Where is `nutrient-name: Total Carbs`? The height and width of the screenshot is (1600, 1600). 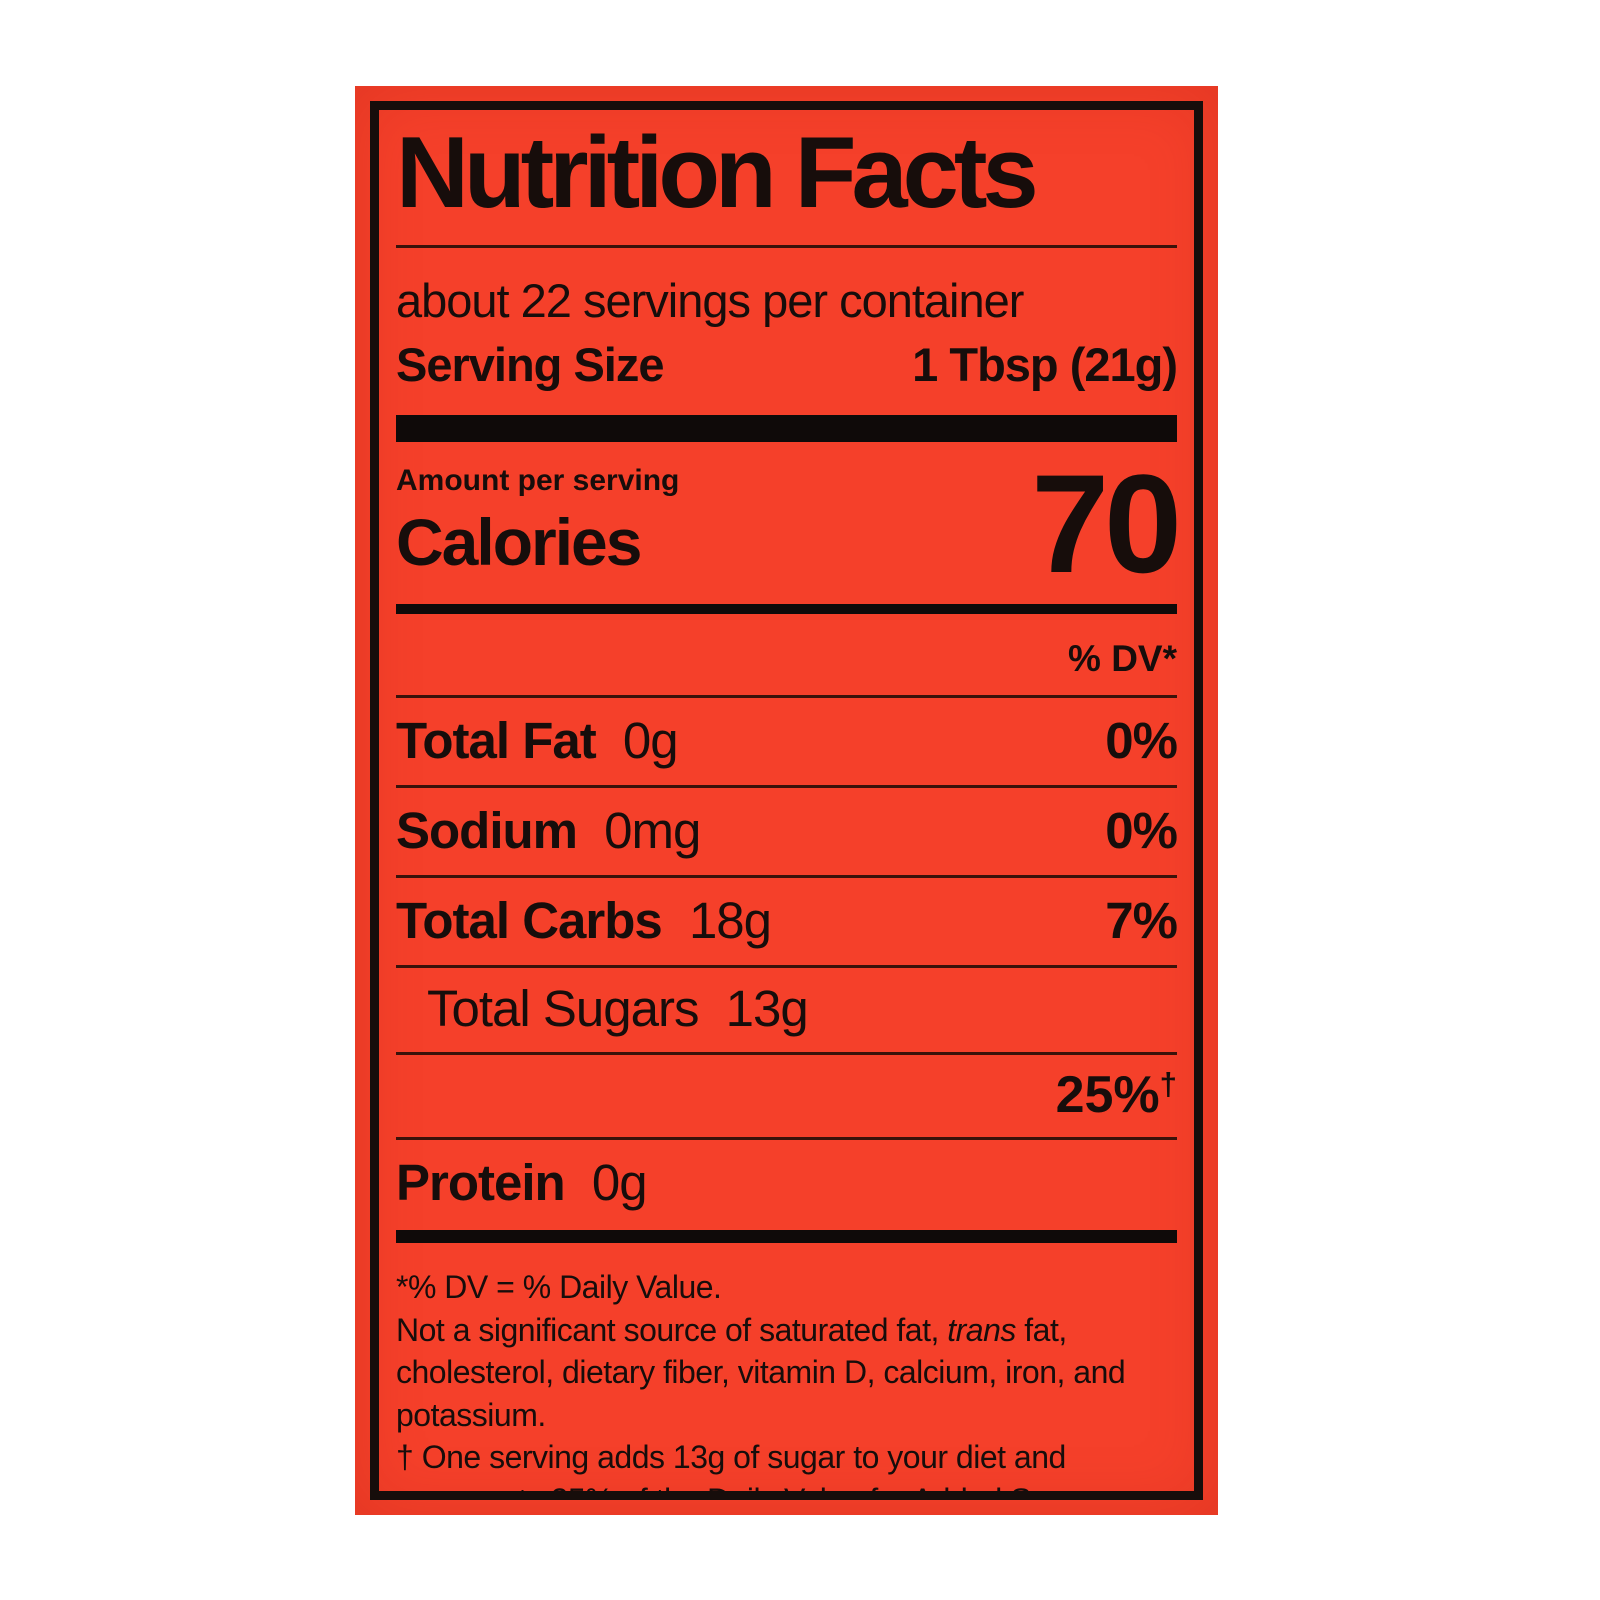
nutrient-name: Total Carbs is located at coordinates (529, 921).